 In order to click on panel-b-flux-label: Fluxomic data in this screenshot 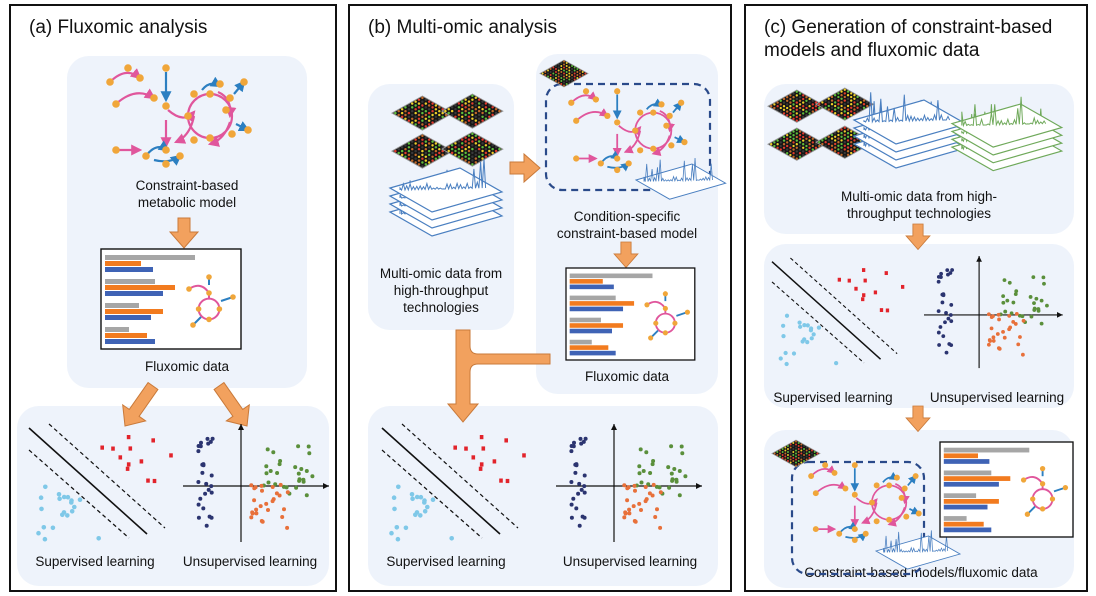, I will do `click(627, 376)`.